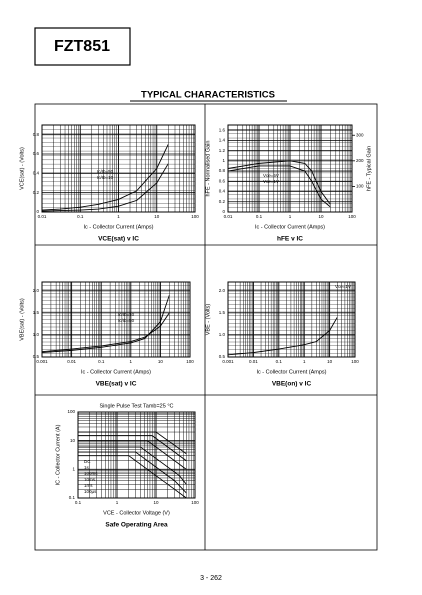 The image size is (422, 595). I want to click on chart-caption: VBE(sat) v IC, so click(116, 384).